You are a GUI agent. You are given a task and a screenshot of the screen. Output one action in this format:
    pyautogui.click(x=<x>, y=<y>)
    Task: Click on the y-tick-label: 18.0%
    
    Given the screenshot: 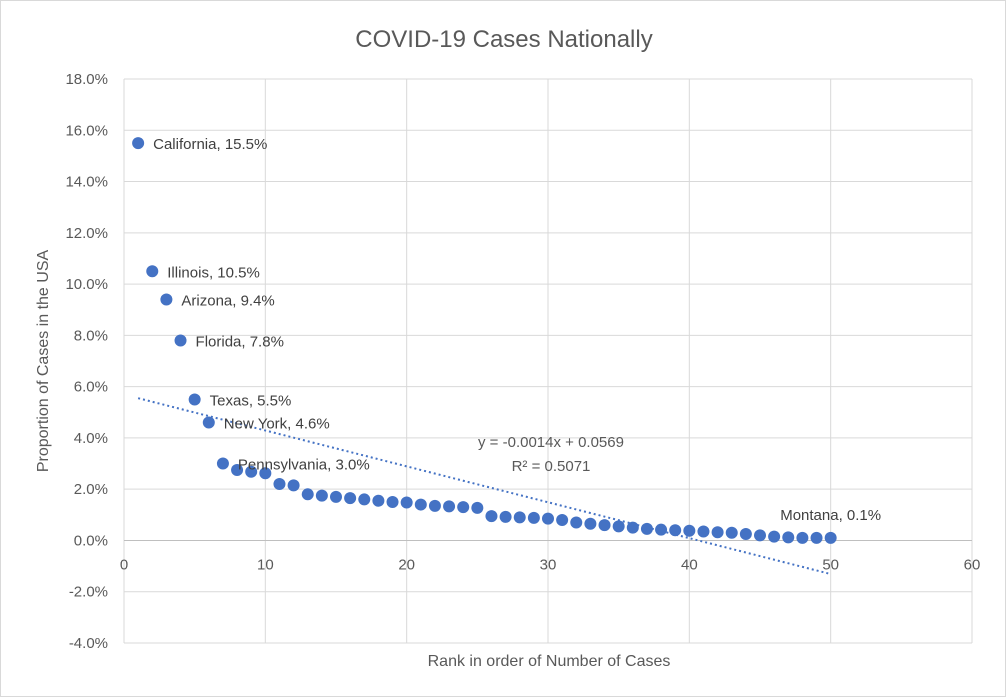 What is the action you would take?
    pyautogui.click(x=86, y=79)
    